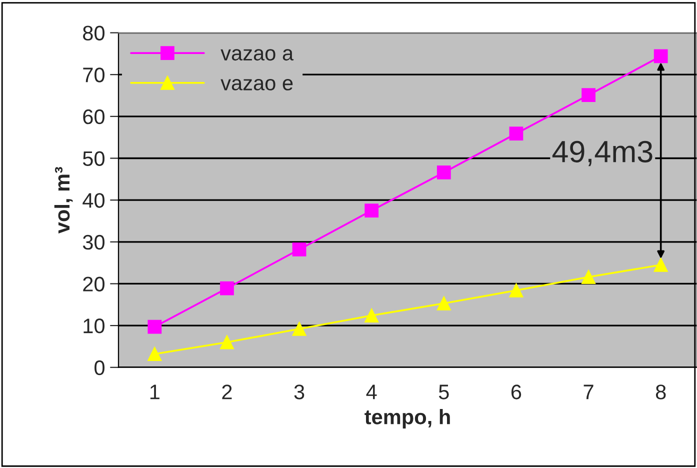 This screenshot has height=468, width=697. Describe the element at coordinates (407, 418) in the screenshot. I see `x-axis-title: tempo, h` at that location.